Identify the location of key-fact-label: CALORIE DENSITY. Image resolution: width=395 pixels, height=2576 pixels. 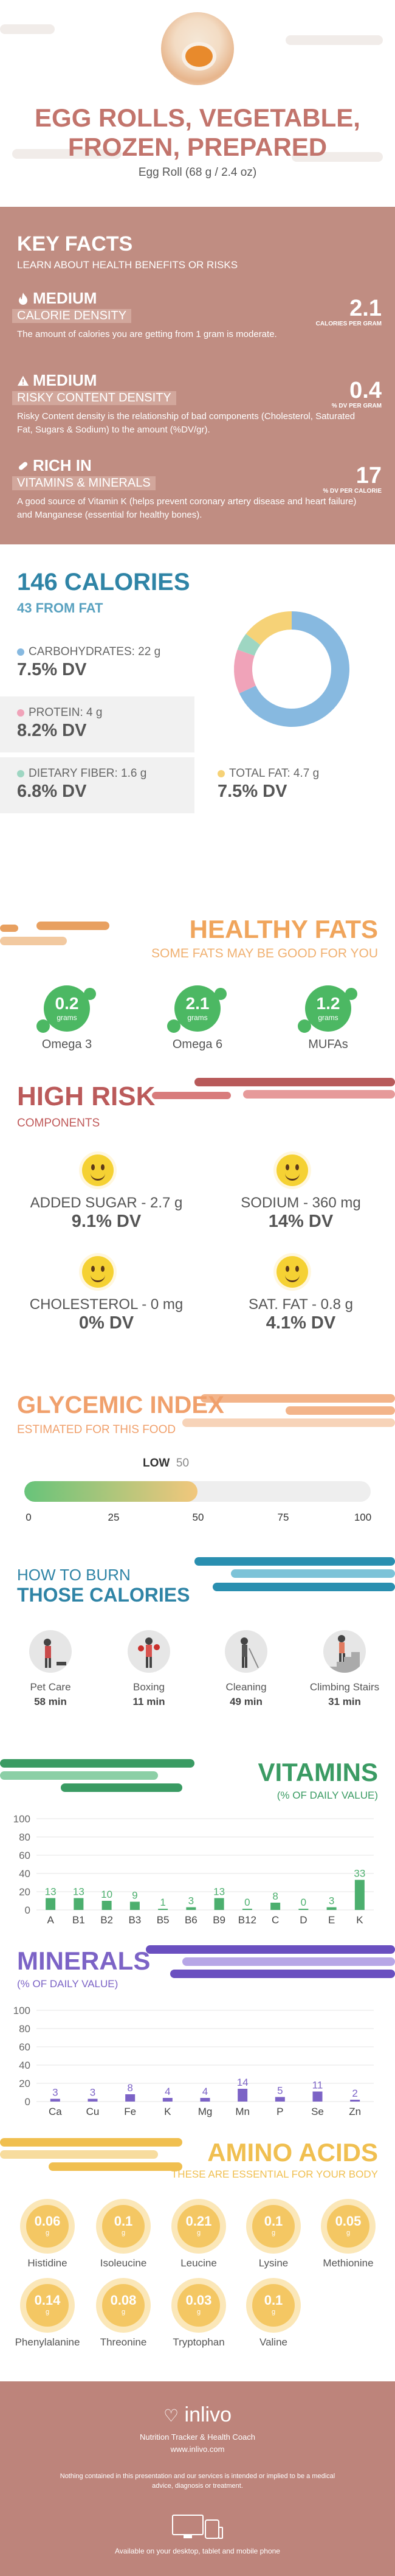
(72, 316).